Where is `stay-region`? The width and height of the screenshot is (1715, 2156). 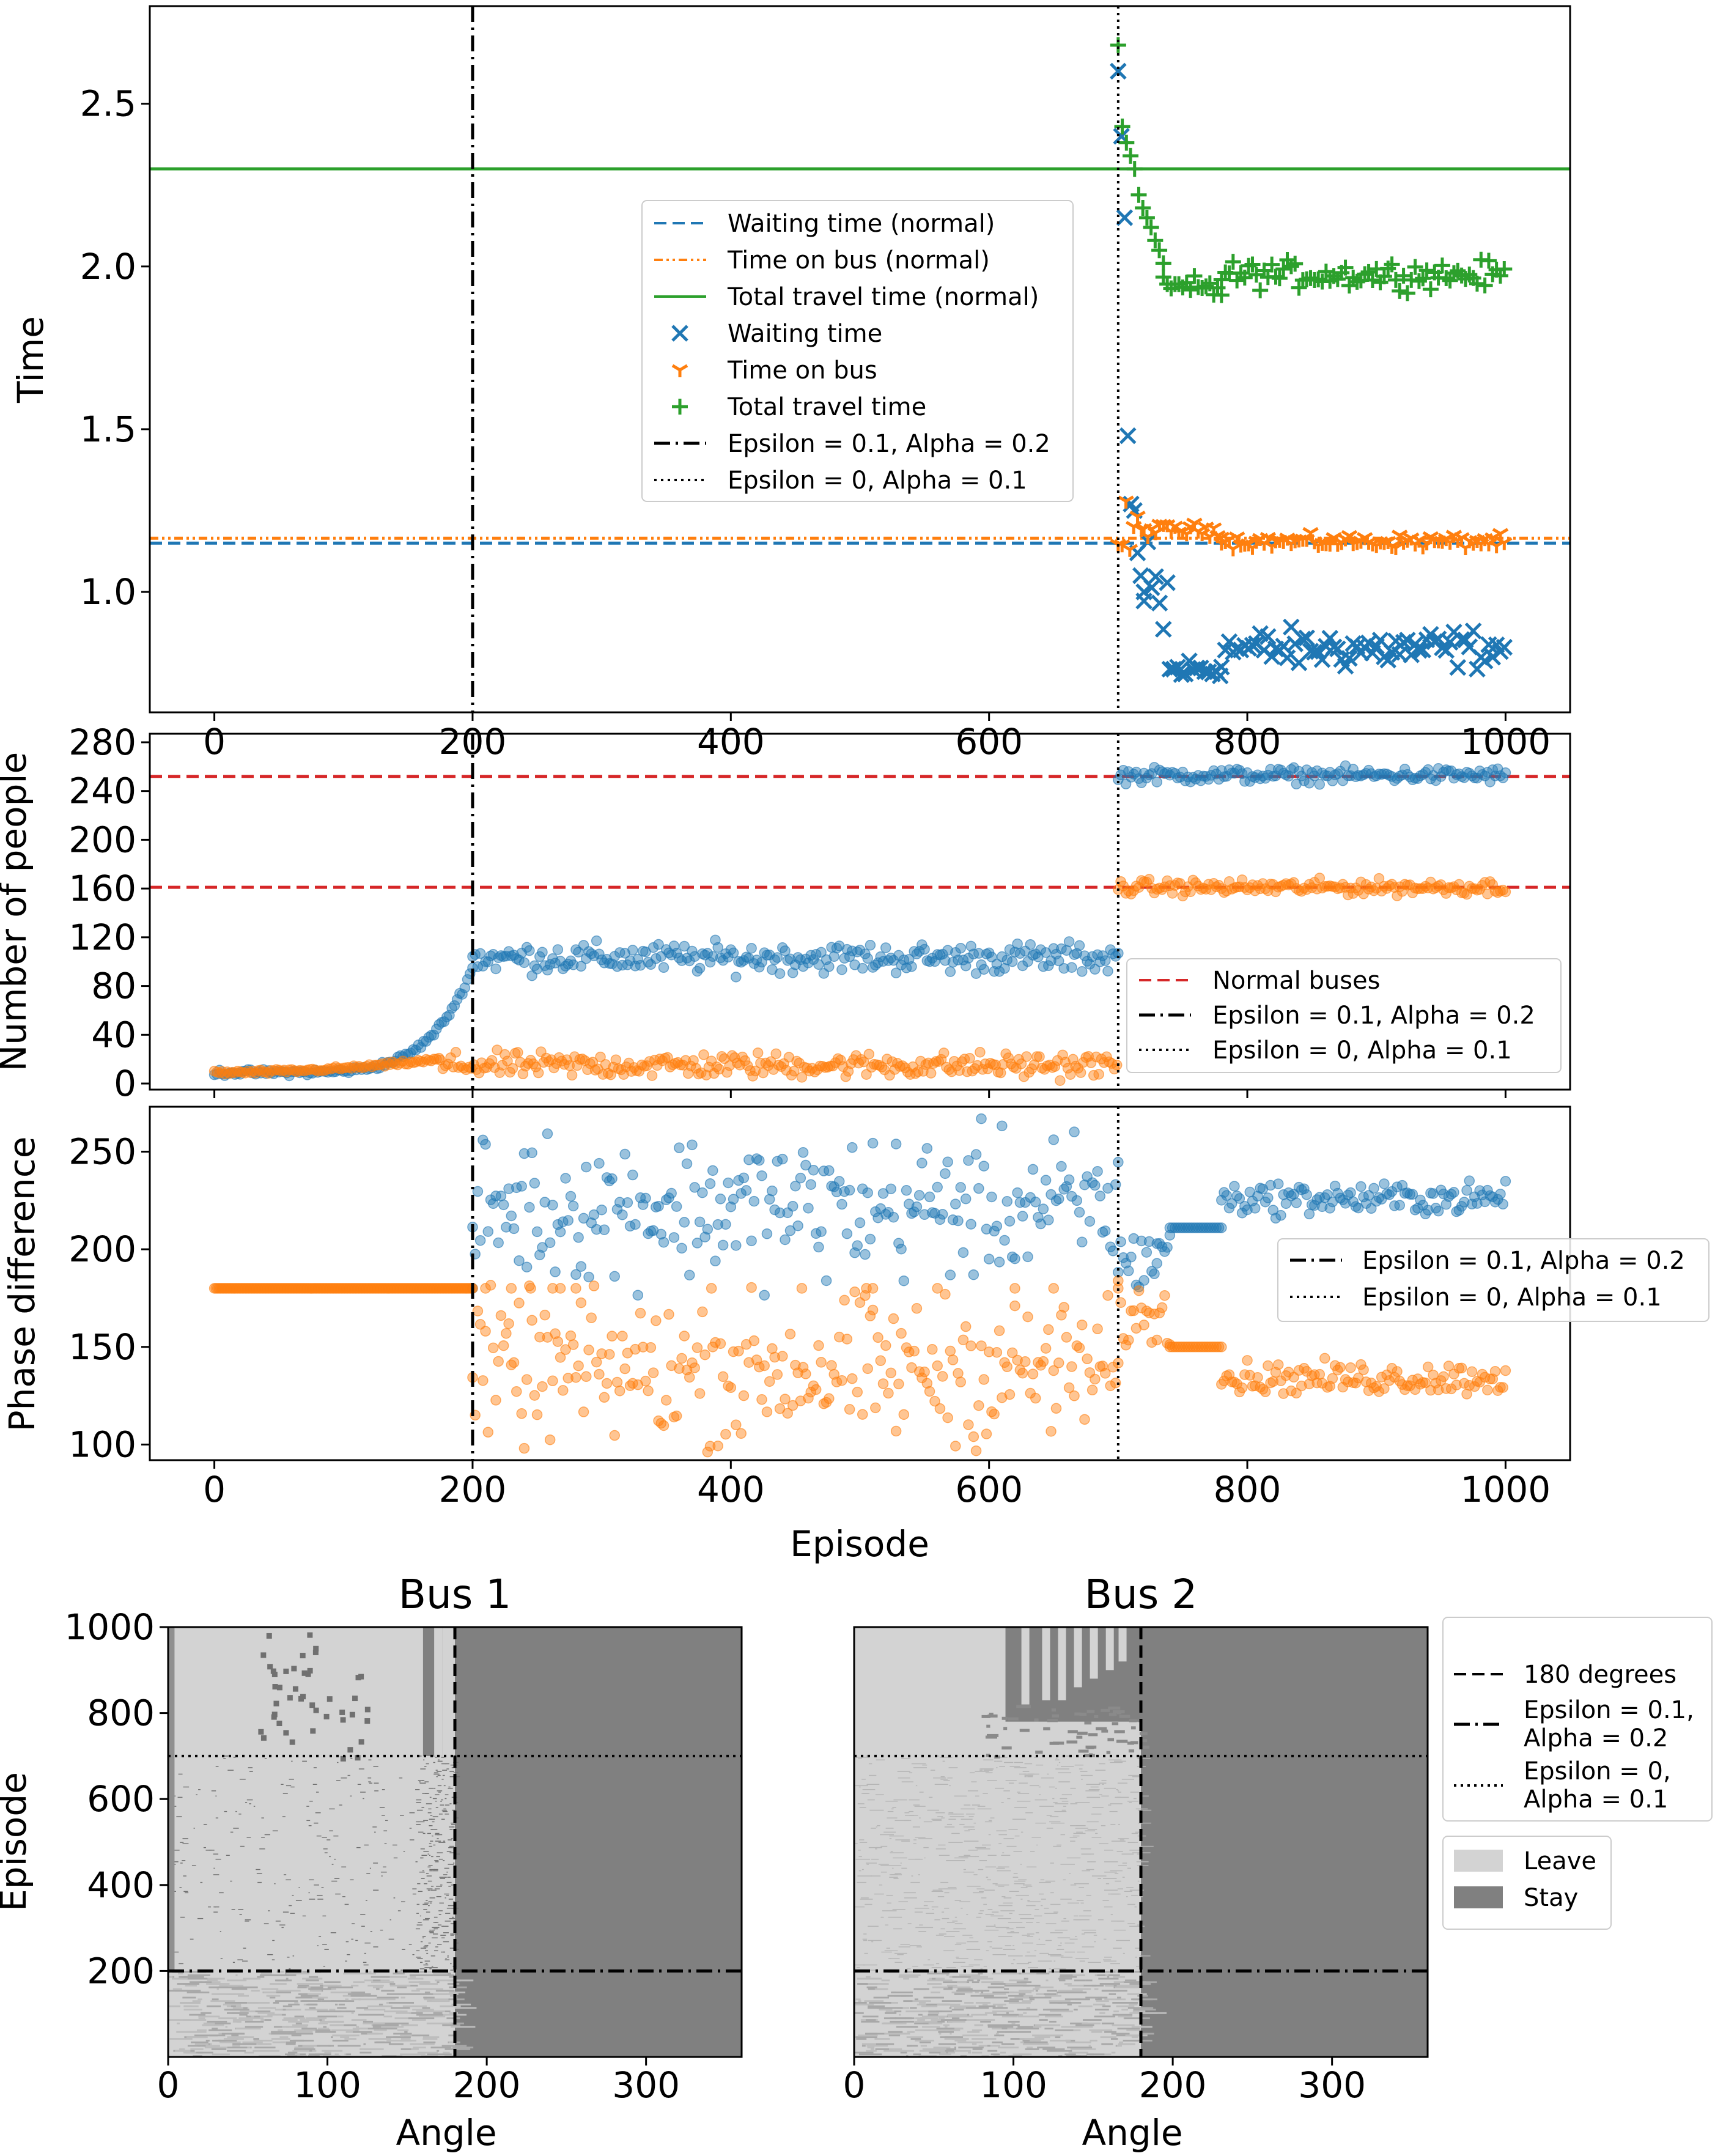 stay-region is located at coordinates (1284, 1842).